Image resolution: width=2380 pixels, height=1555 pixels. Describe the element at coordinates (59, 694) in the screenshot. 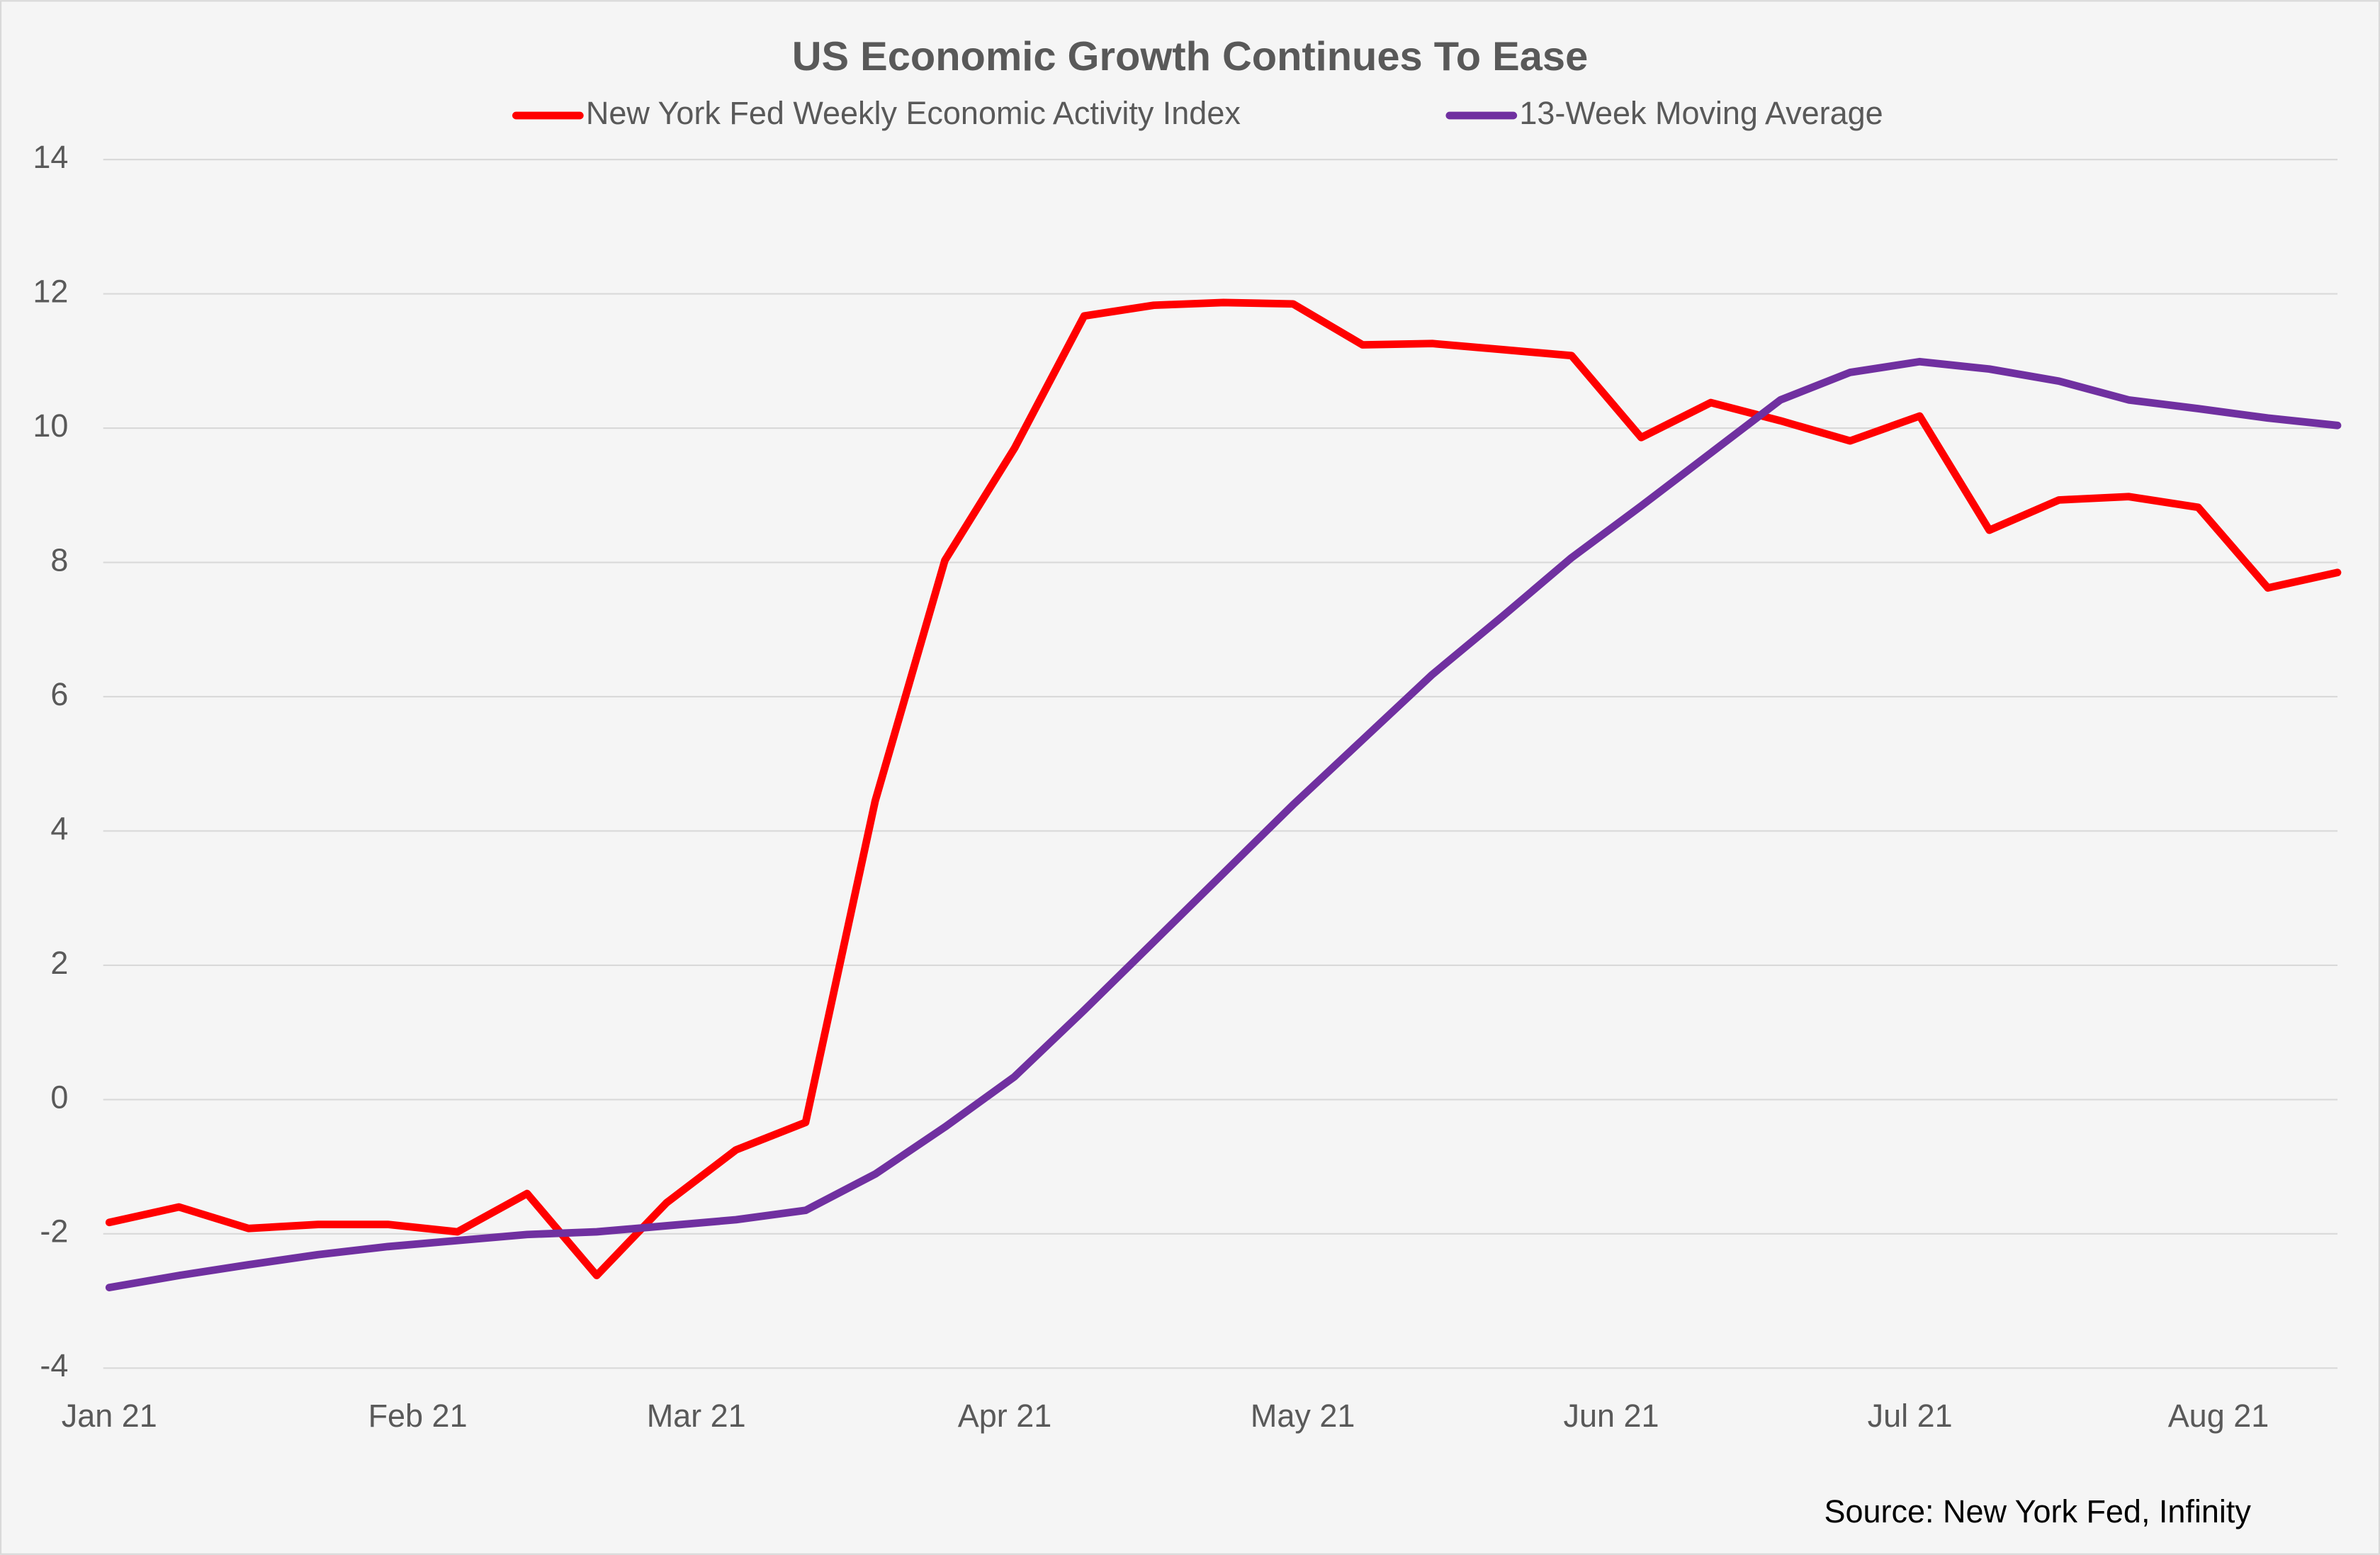

I see `y-tick-label: 6` at that location.